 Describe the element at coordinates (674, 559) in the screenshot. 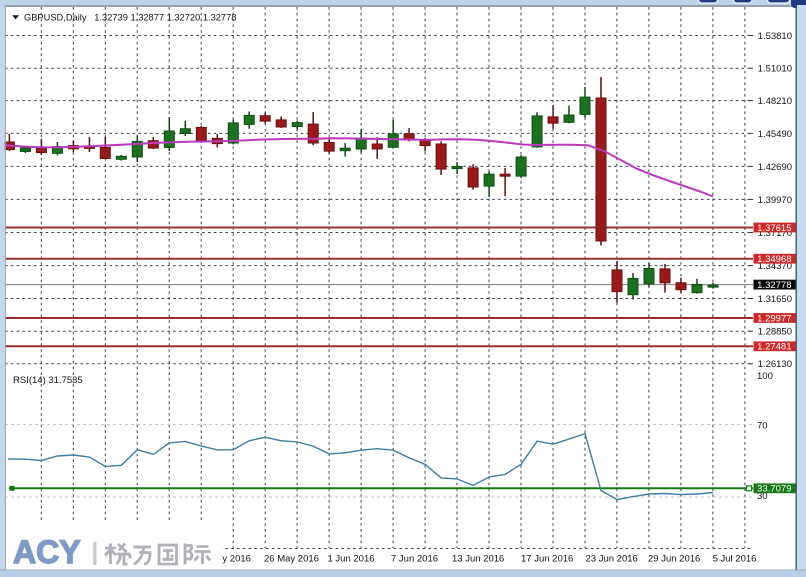

I see `svg-text: 29 Jun 2016` at that location.